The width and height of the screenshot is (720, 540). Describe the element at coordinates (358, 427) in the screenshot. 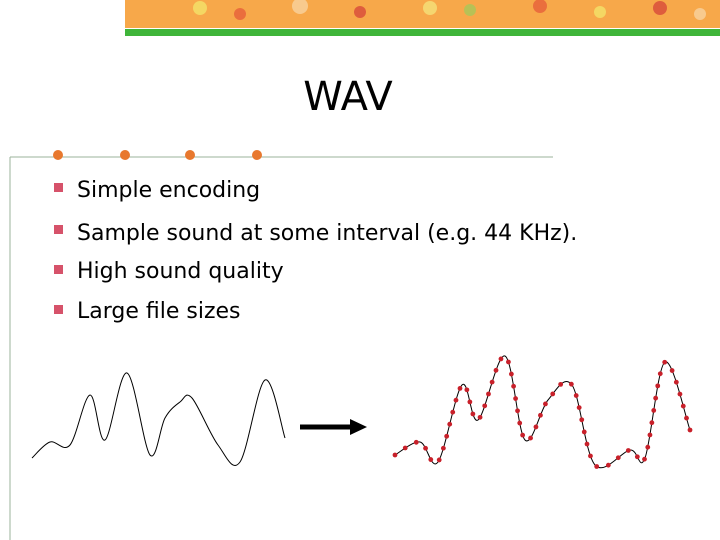

I see `arrow-head` at that location.